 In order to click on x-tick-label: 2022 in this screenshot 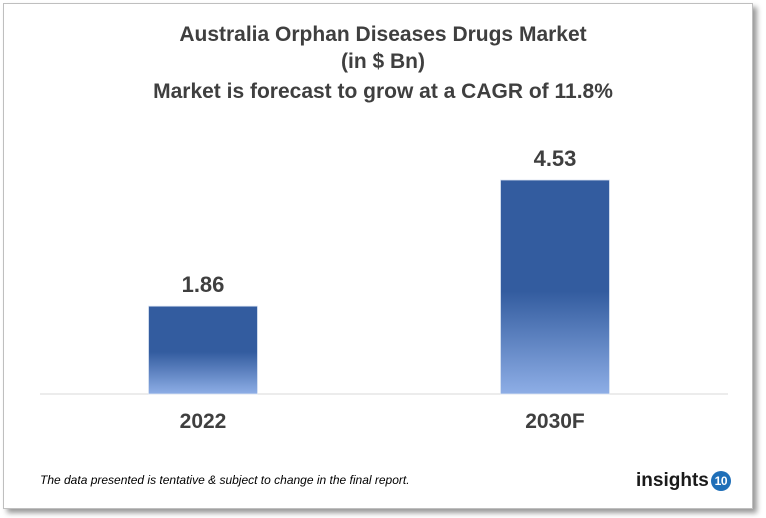, I will do `click(203, 421)`.